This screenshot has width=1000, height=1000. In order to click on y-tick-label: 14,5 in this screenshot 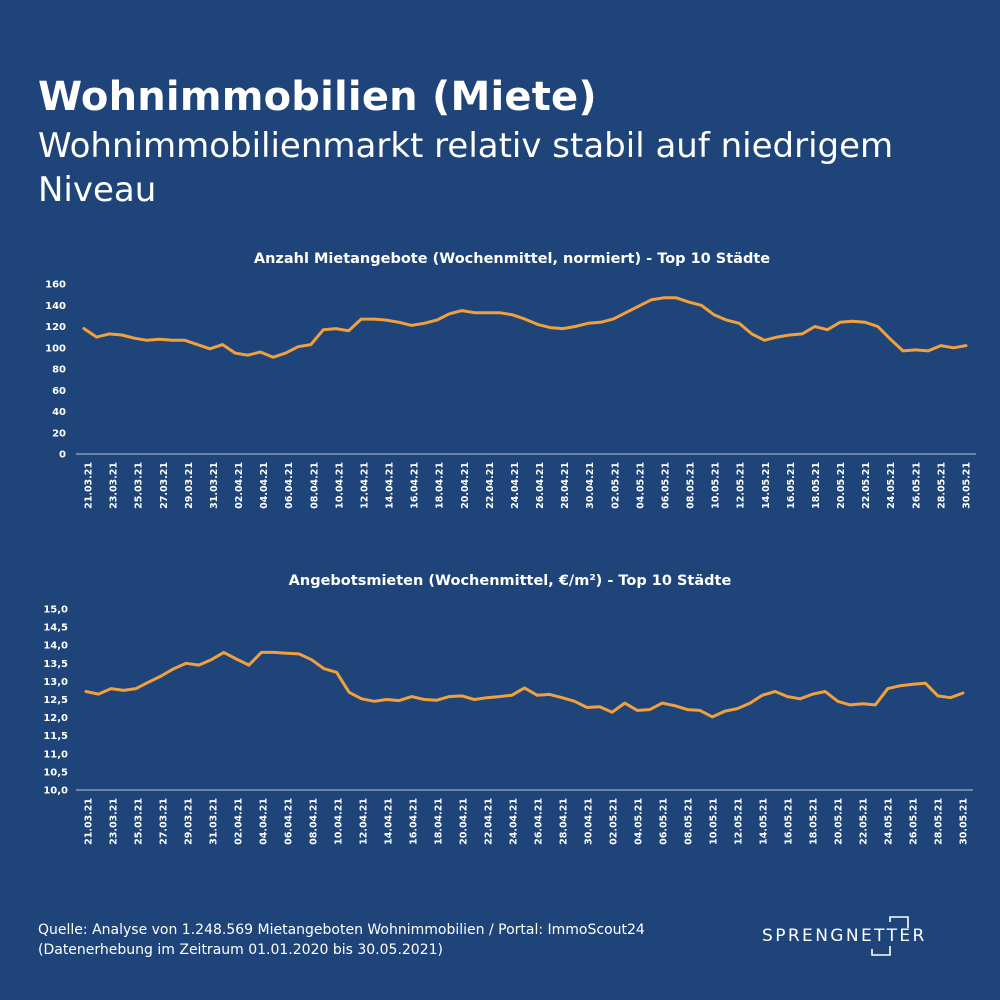, I will do `click(55, 628)`.